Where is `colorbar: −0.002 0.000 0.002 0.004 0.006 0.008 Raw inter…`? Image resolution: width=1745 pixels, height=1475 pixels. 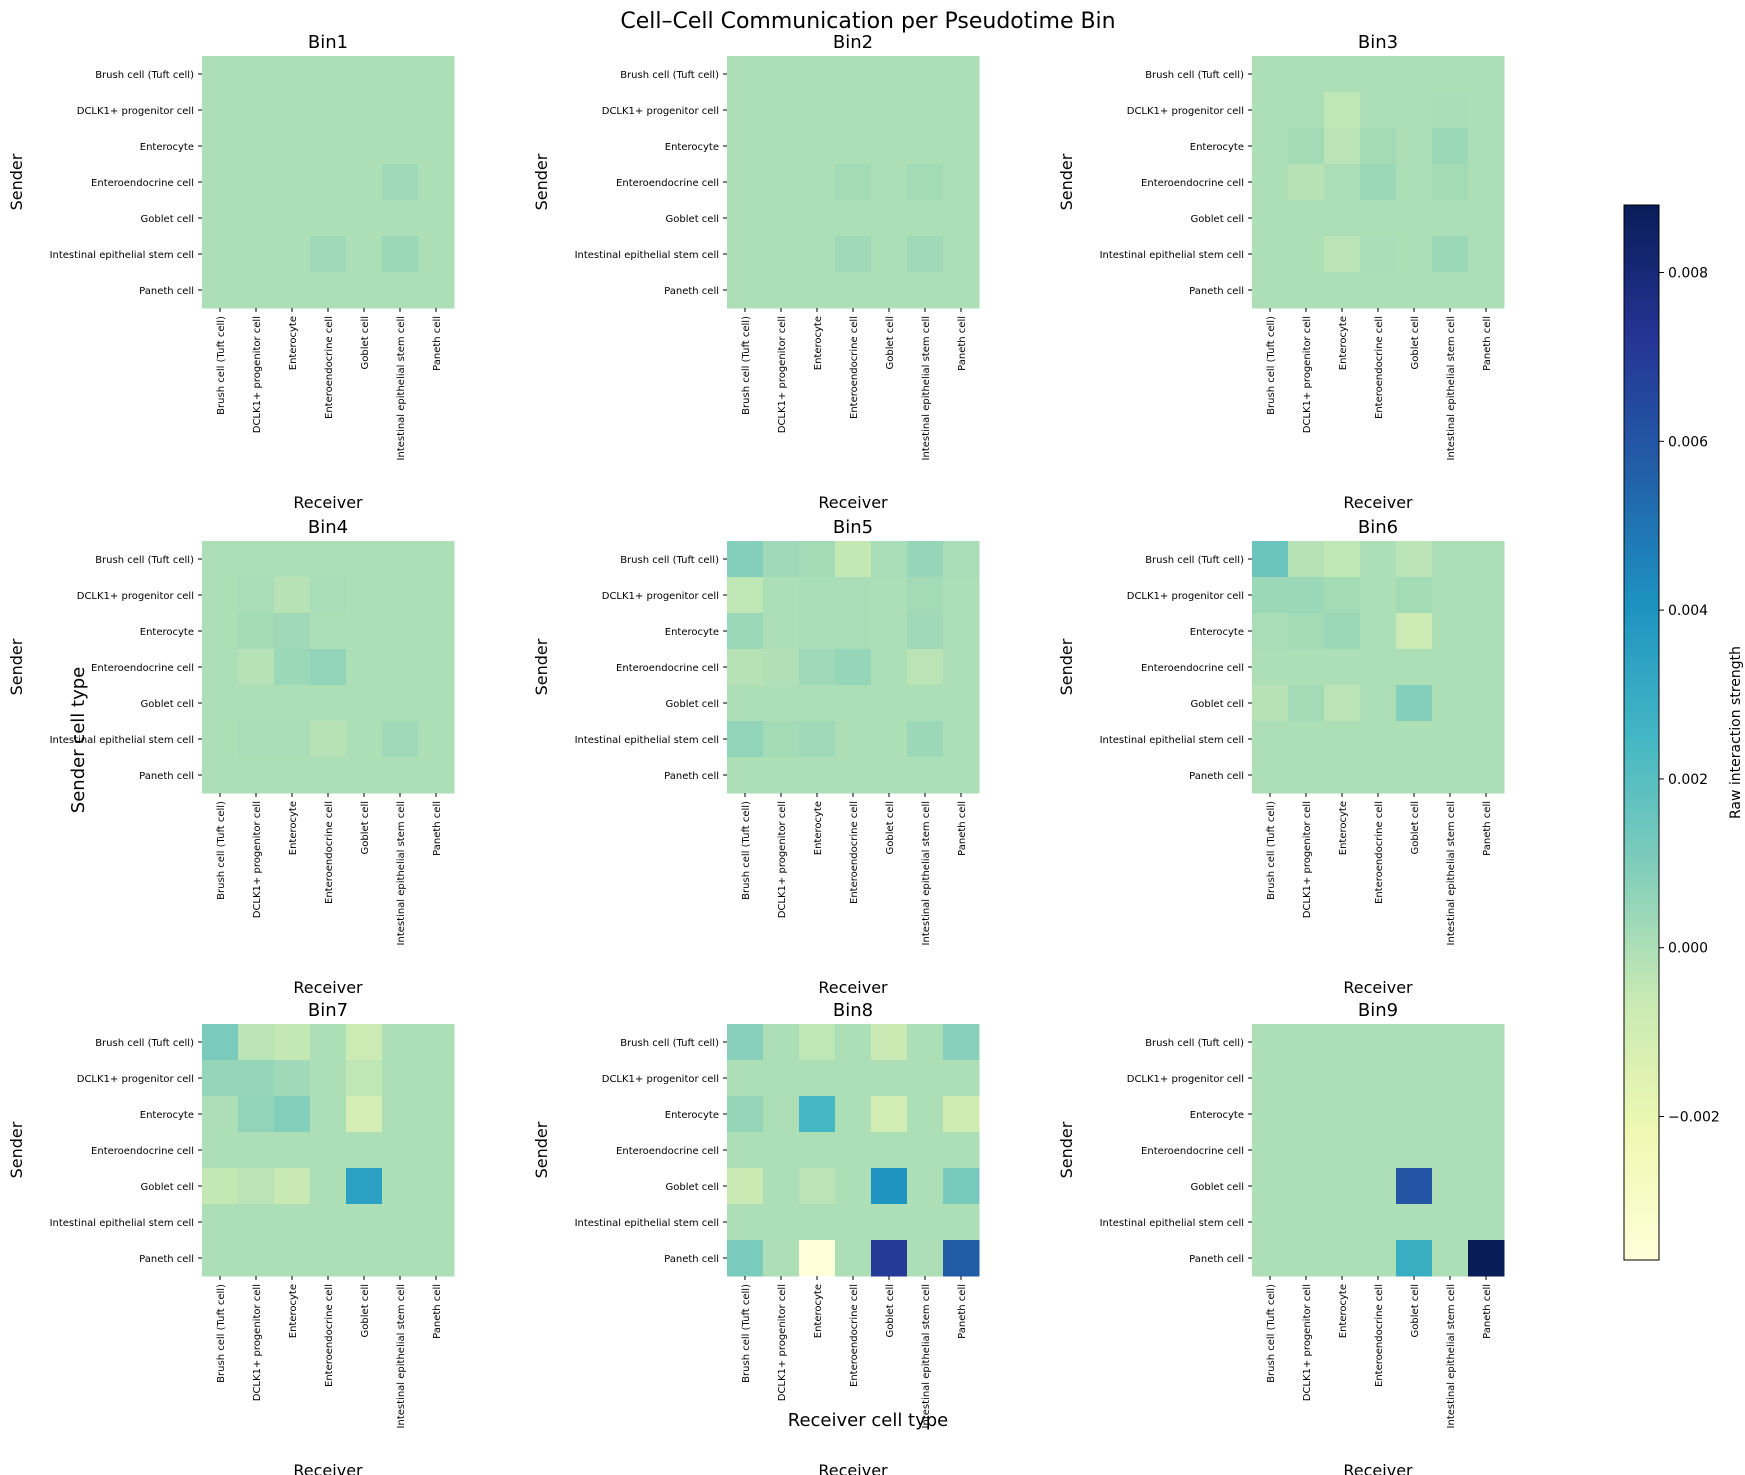
colorbar: −0.002 0.000 0.002 0.004 0.006 0.008 Raw inter… is located at coordinates (1683, 732).